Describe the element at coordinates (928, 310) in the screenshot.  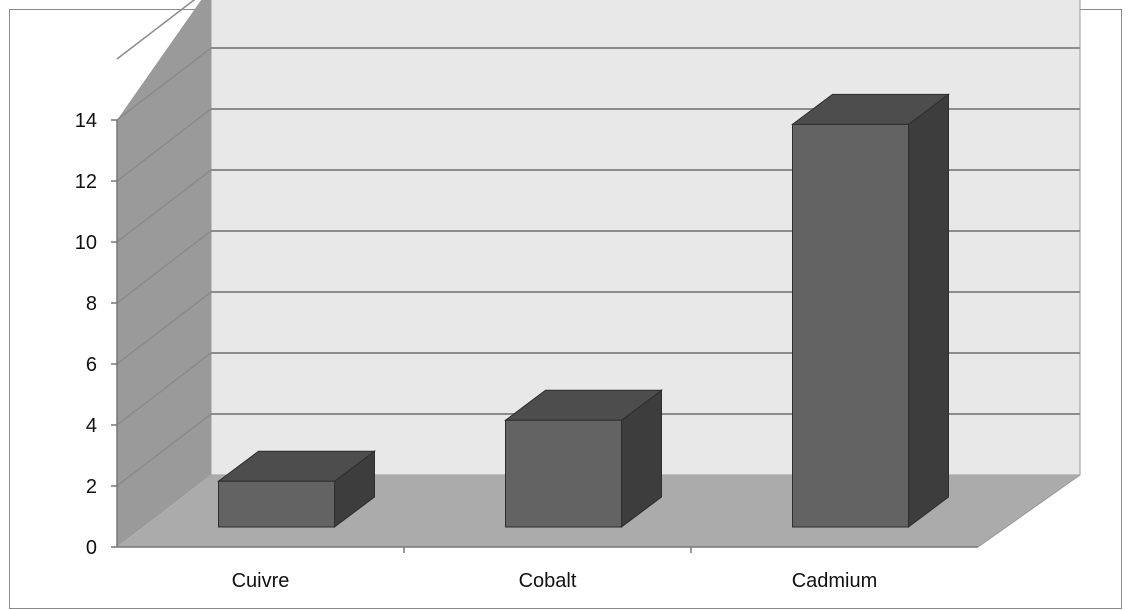
I see `bar-side` at that location.